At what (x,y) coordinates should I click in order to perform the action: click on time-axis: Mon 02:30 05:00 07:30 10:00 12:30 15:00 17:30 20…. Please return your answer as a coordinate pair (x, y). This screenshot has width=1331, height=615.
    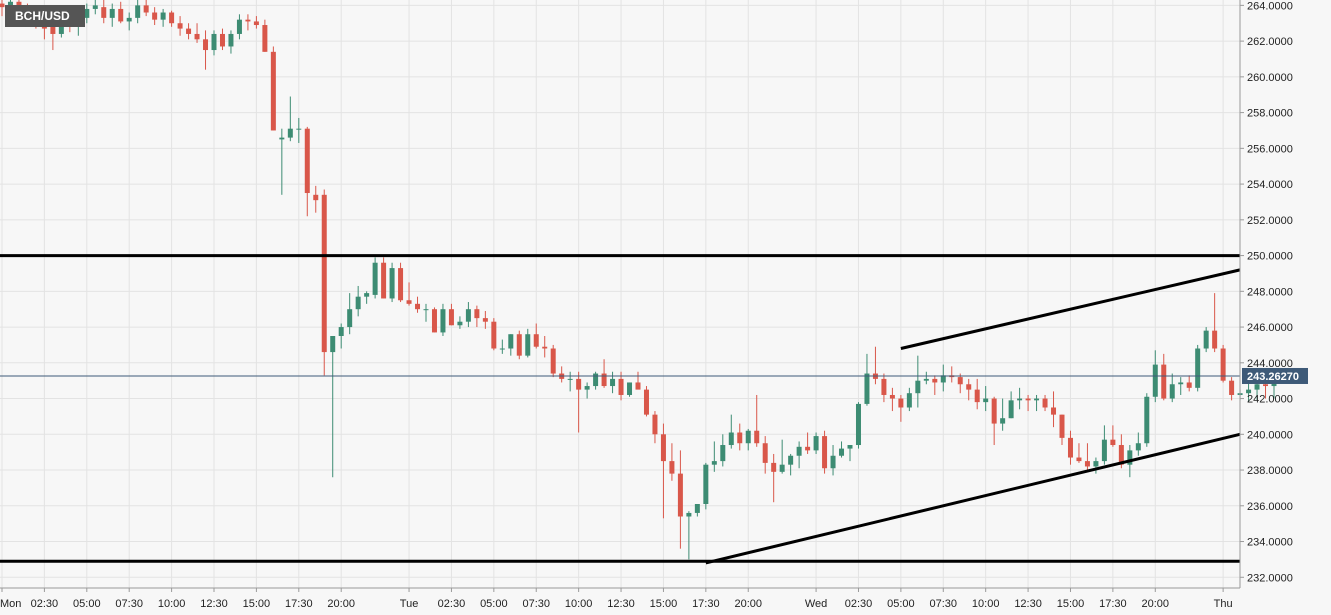
    Looking at the image, I should click on (616, 599).